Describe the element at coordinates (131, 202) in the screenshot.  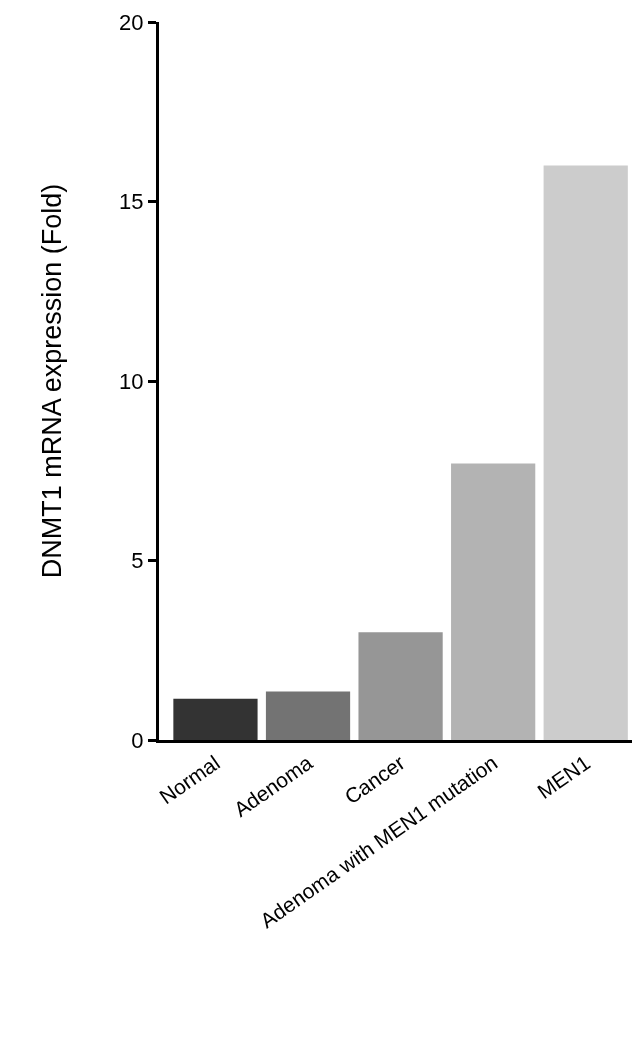
I see `y-tick-label: 15` at that location.